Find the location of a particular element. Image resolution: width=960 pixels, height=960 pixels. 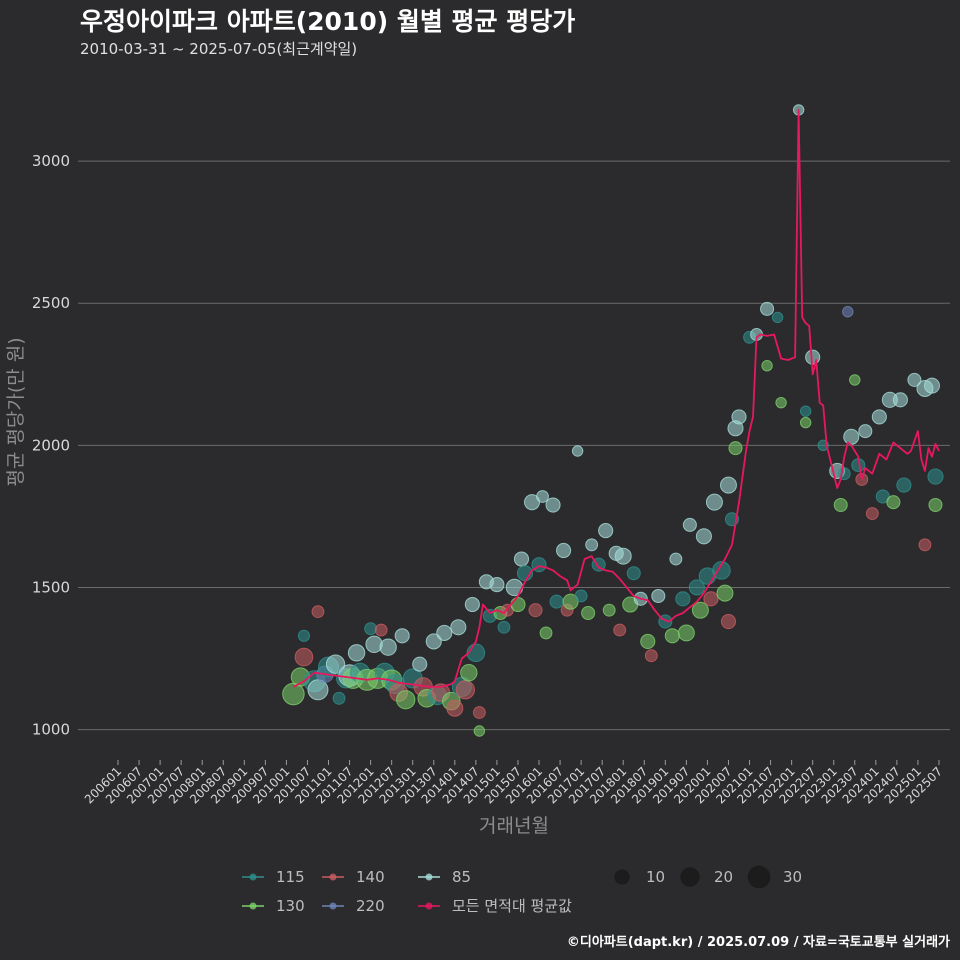

legend-label-avg: 모든 면적대 평균값 is located at coordinates (512, 906).